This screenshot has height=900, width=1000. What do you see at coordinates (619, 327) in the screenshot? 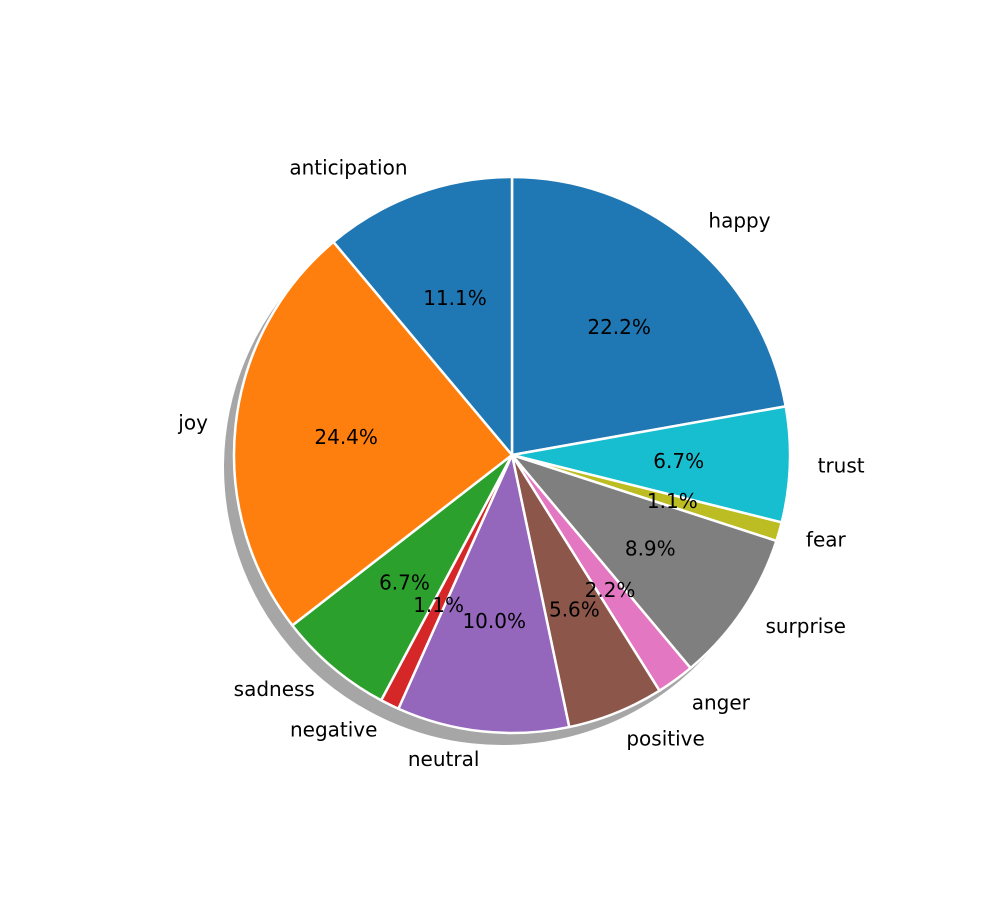
I see `percent-label-happy: 22.2%` at bounding box center [619, 327].